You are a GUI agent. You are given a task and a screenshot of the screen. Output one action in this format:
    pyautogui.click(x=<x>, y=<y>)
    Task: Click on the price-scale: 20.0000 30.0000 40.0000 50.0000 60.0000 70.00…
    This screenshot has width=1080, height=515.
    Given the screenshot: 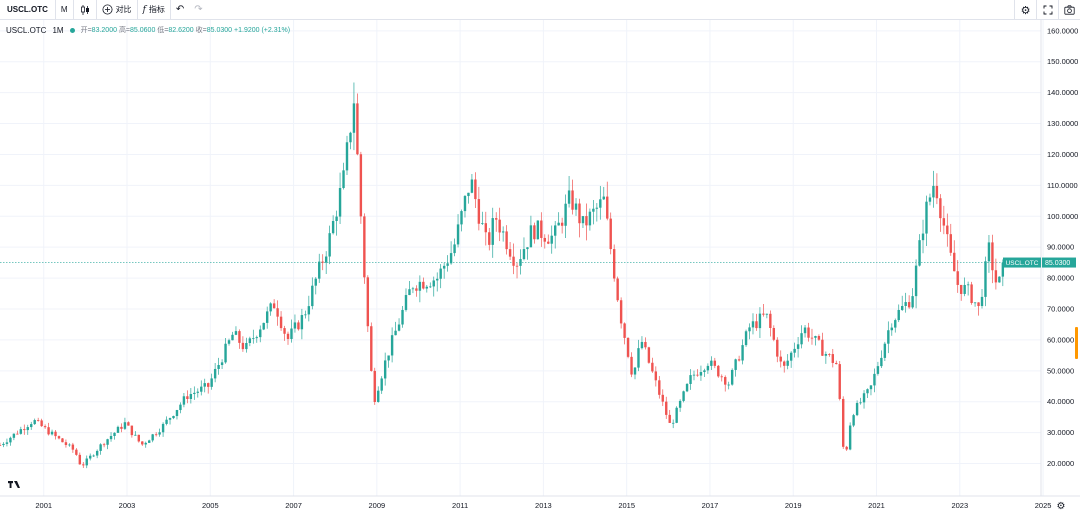 What is the action you would take?
    pyautogui.click(x=1062, y=247)
    